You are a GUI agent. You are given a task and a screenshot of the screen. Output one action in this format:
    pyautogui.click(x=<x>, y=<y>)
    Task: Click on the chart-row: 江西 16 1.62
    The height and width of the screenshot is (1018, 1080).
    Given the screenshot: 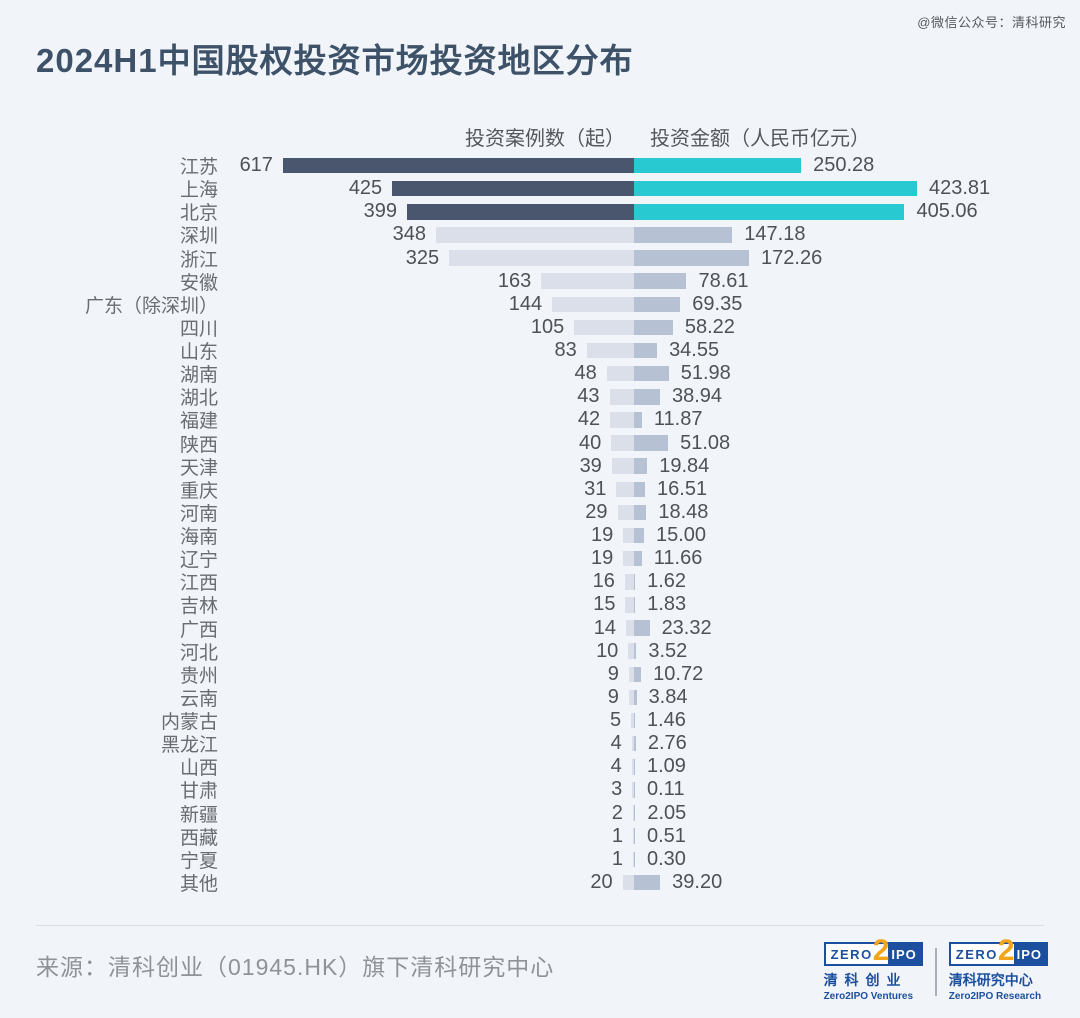 What is the action you would take?
    pyautogui.click(x=540, y=582)
    